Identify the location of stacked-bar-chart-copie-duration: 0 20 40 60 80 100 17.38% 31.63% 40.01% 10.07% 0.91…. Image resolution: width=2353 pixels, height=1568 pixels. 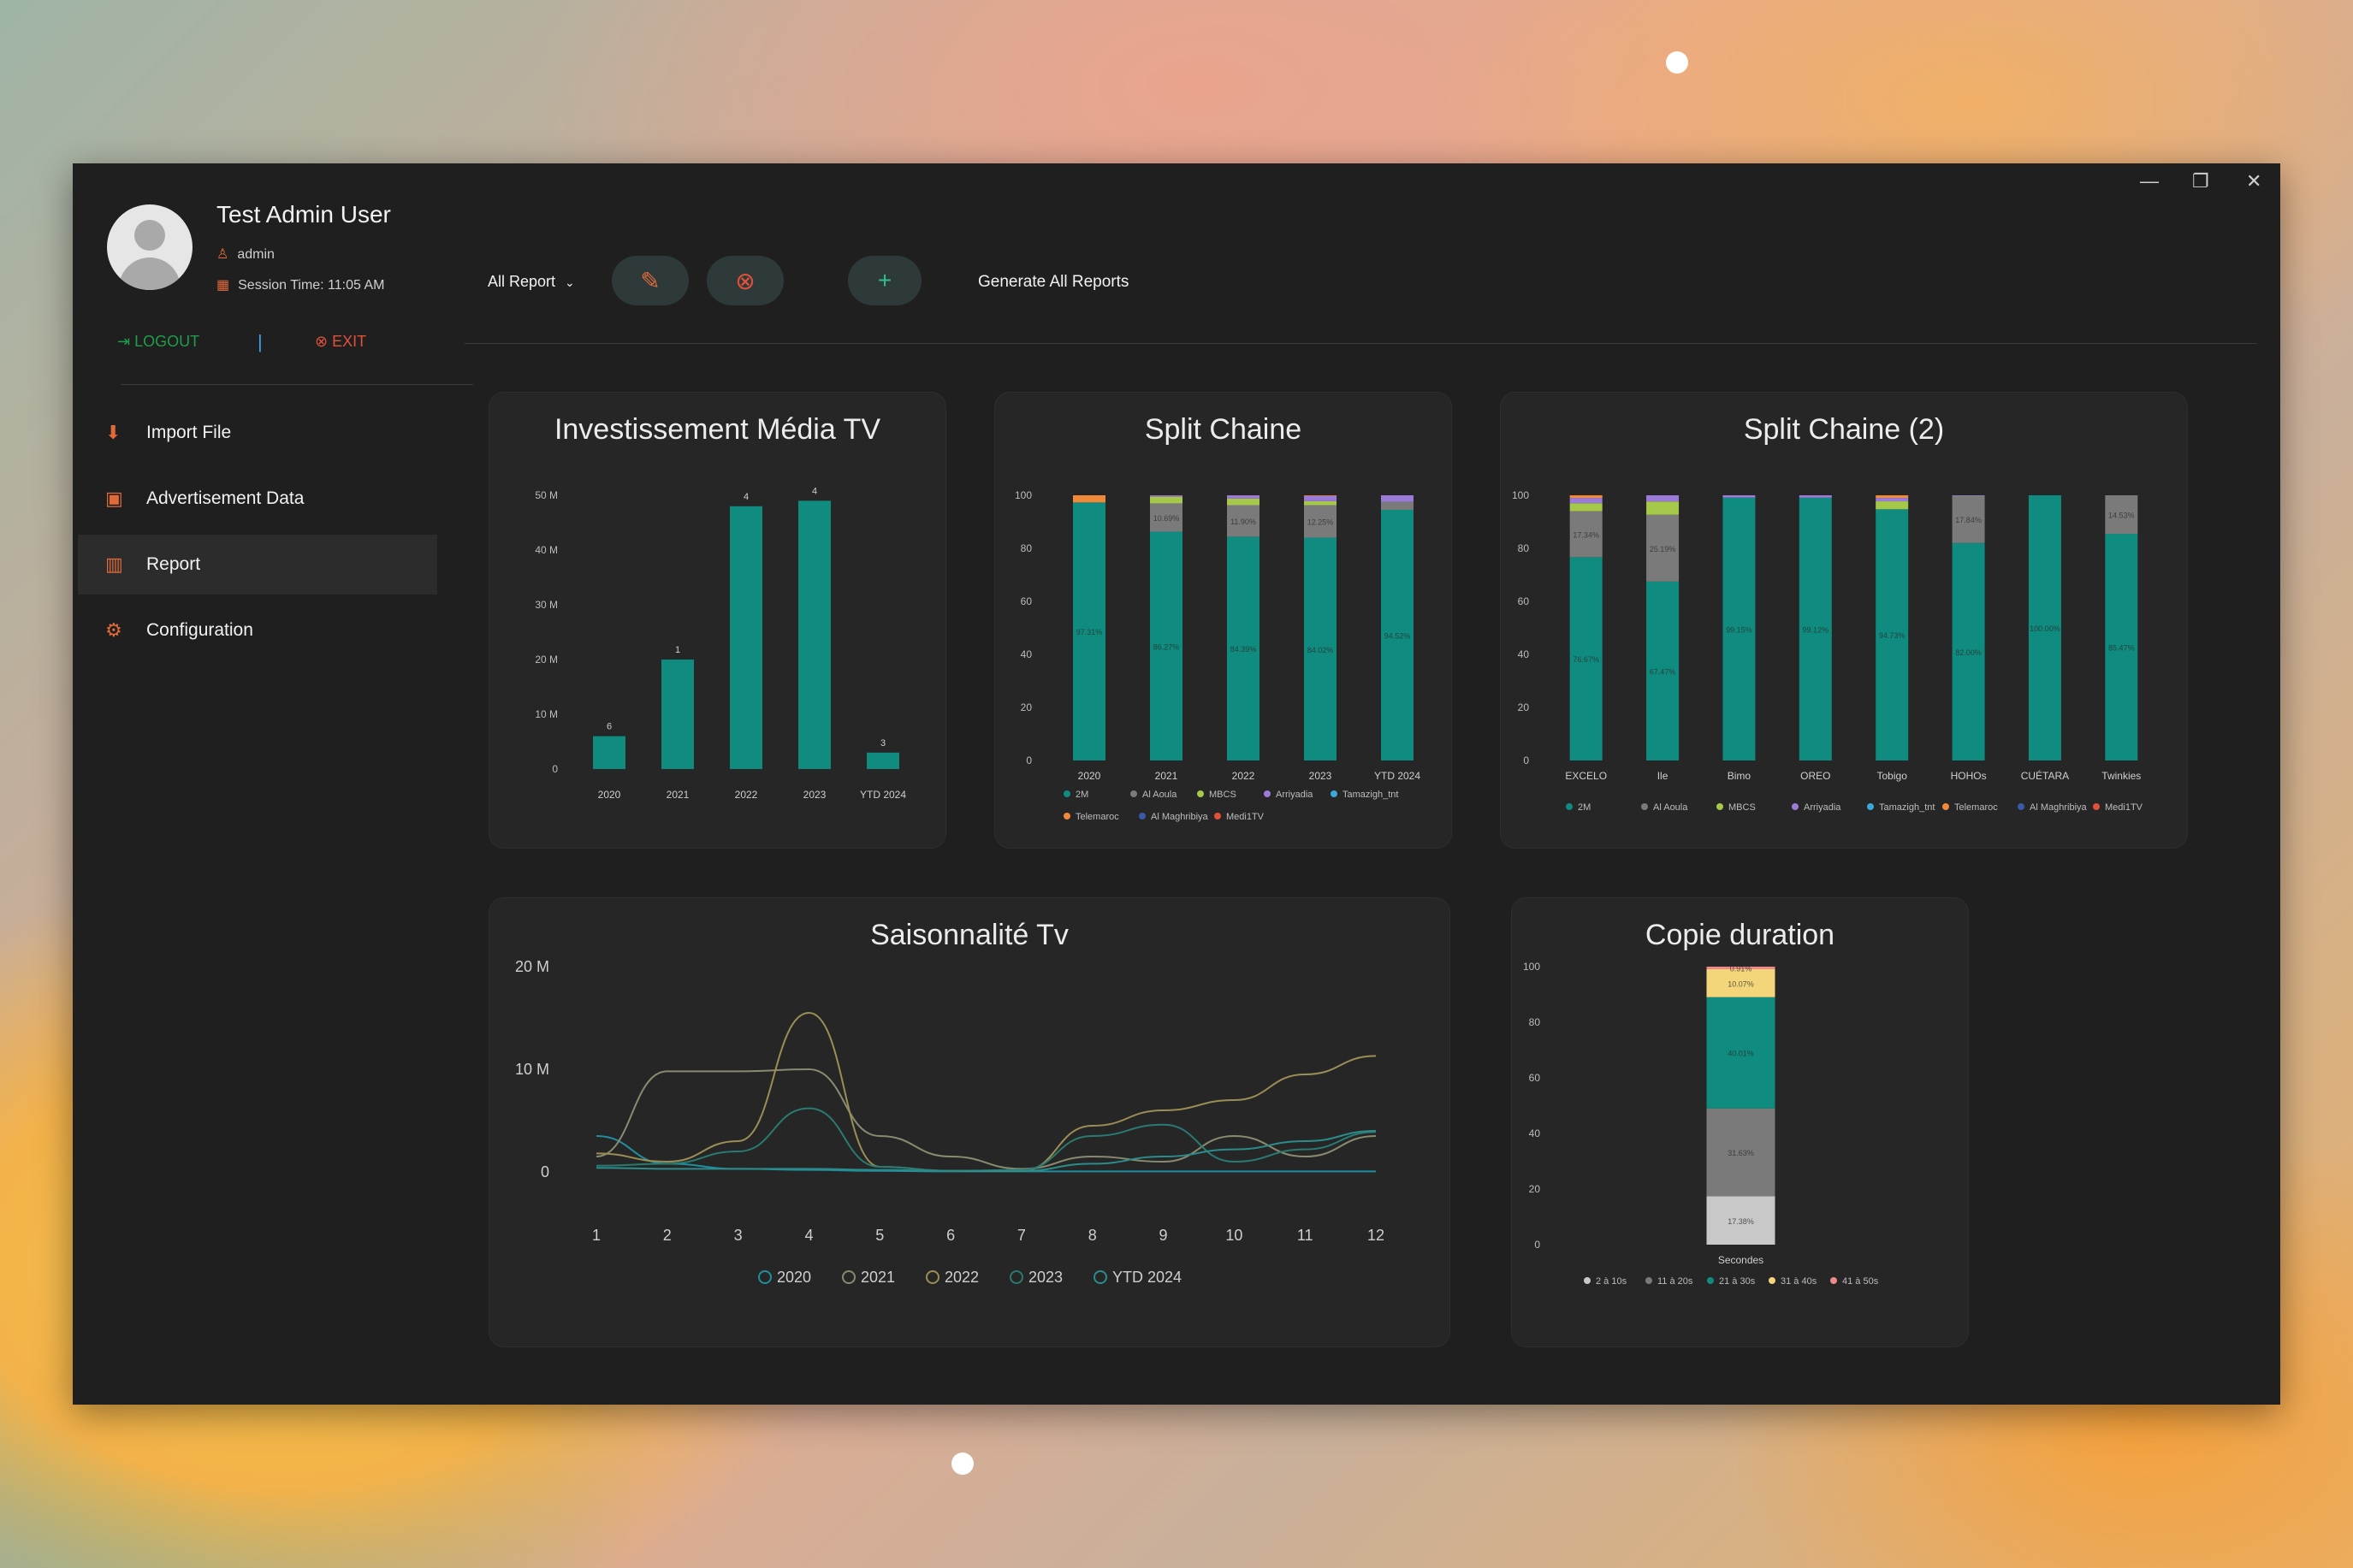
(1701, 1124).